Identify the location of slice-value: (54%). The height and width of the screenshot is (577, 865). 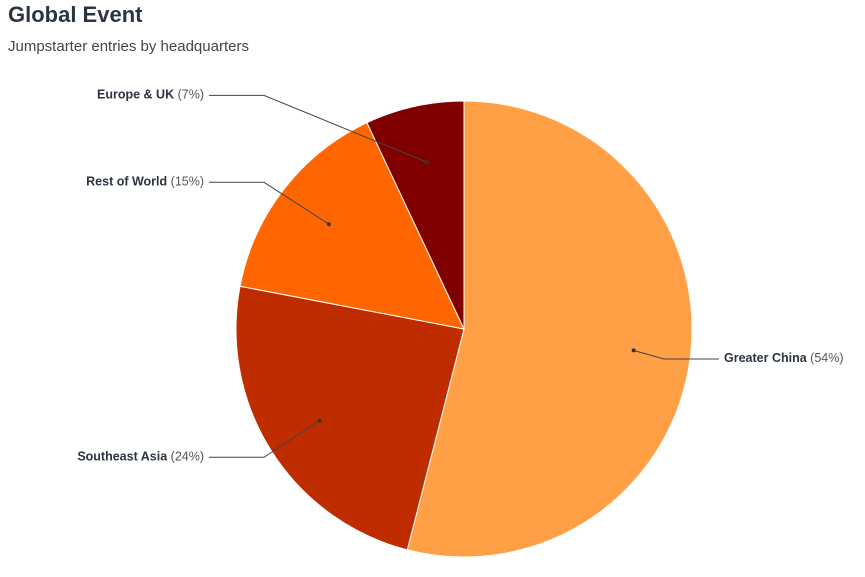
(826, 358).